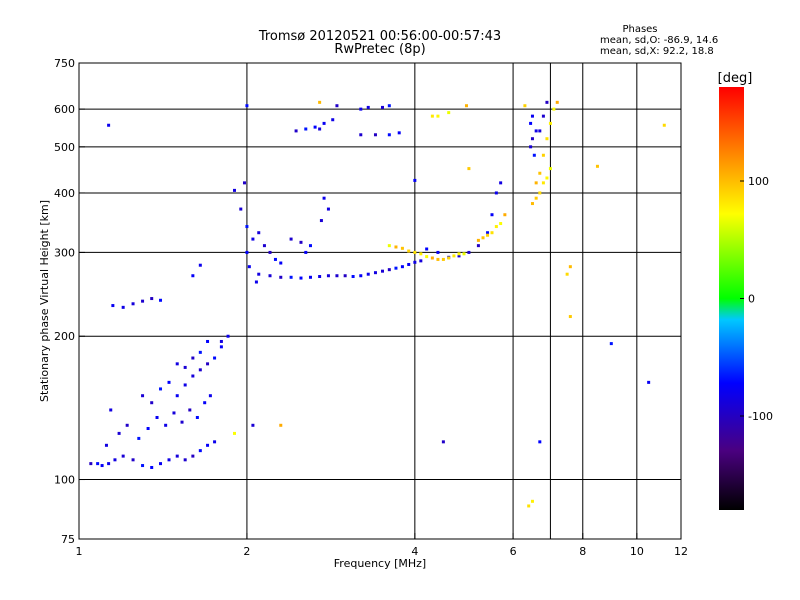  Describe the element at coordinates (657, 51) in the screenshot. I see `stats-line-x: mean, sd,X: 92.2, 18.8` at that location.